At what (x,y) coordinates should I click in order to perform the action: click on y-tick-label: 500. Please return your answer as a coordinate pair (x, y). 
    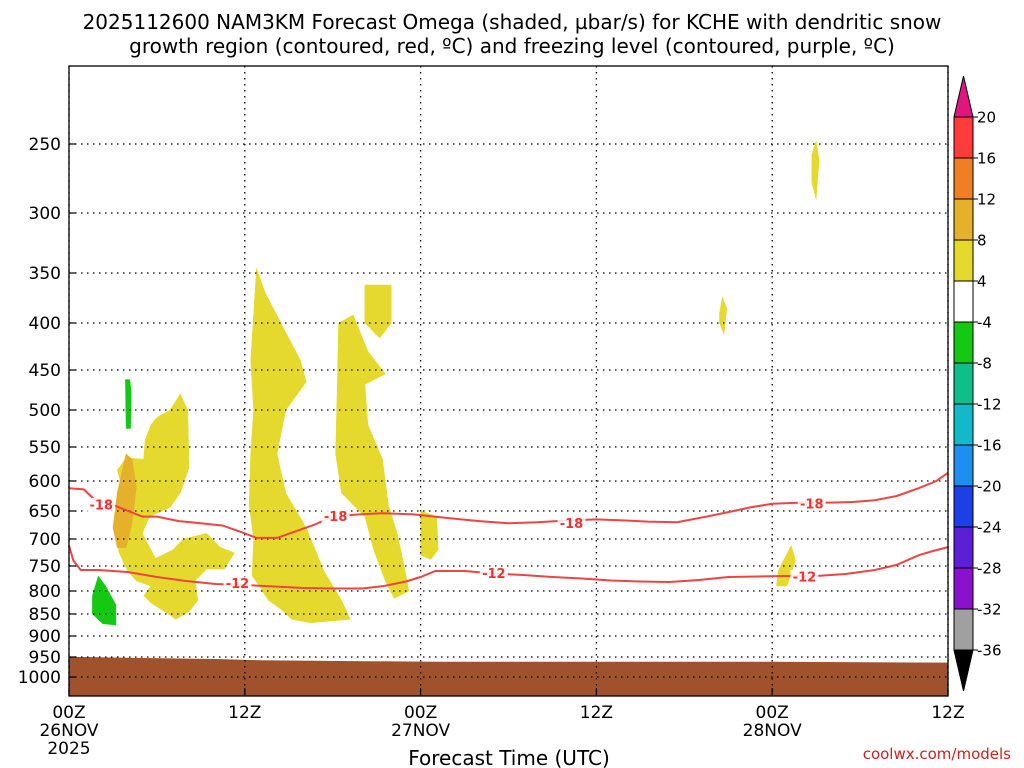
    Looking at the image, I should click on (45, 411).